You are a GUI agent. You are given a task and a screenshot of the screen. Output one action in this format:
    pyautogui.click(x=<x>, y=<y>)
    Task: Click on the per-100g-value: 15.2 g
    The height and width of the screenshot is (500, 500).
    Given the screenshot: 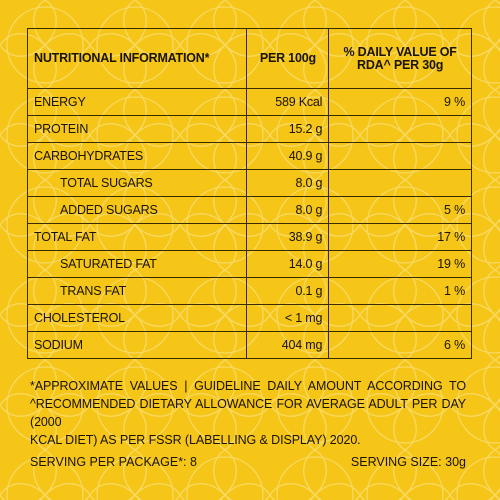 What is the action you would take?
    pyautogui.click(x=288, y=129)
    